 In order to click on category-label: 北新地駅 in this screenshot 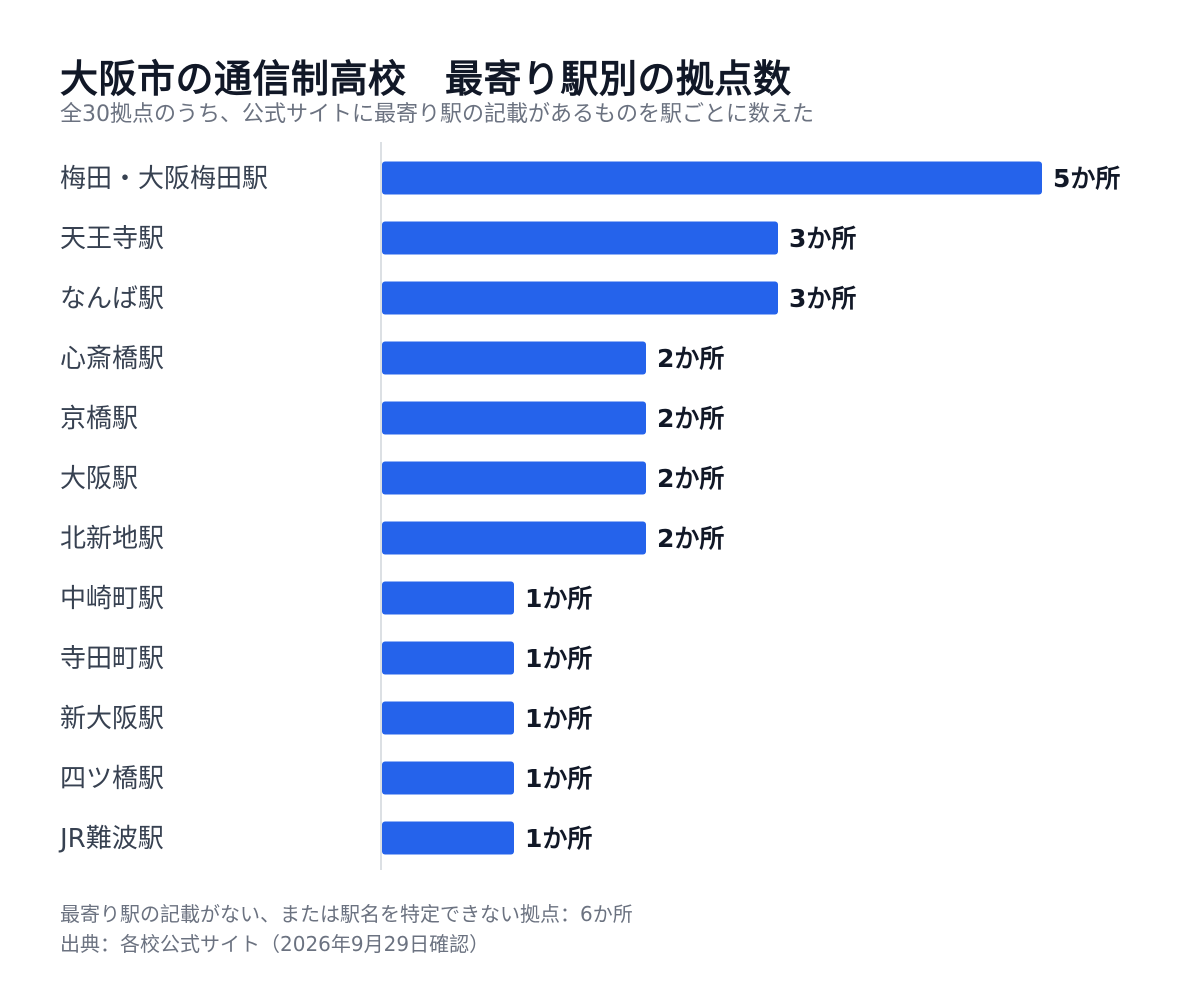, I will do `click(112, 539)`.